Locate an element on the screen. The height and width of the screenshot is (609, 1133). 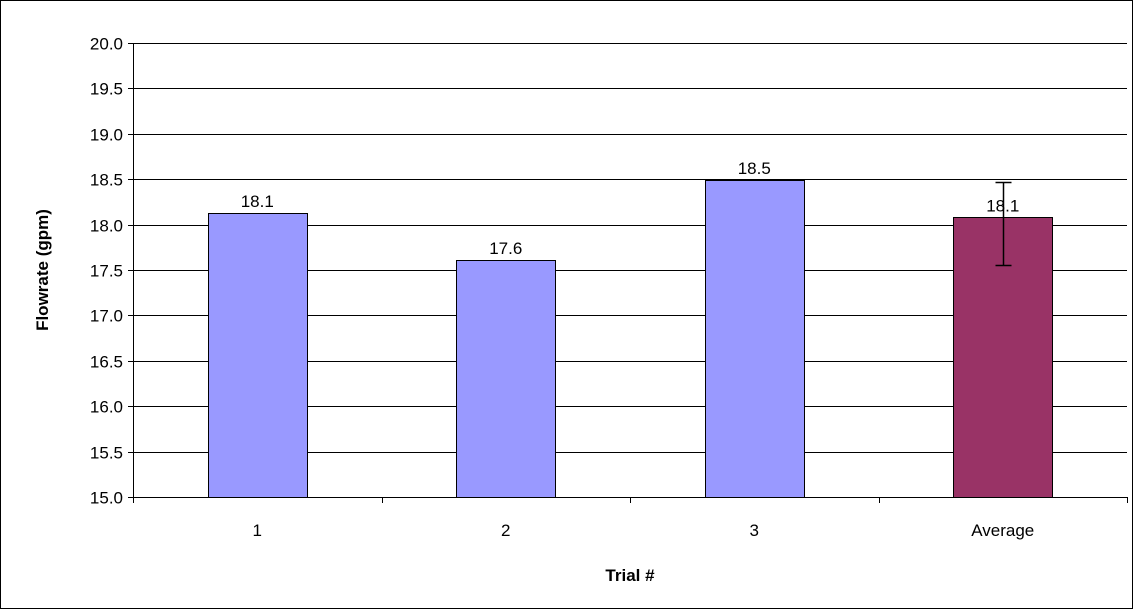
y-tick-label: 19.0 is located at coordinates (106, 135).